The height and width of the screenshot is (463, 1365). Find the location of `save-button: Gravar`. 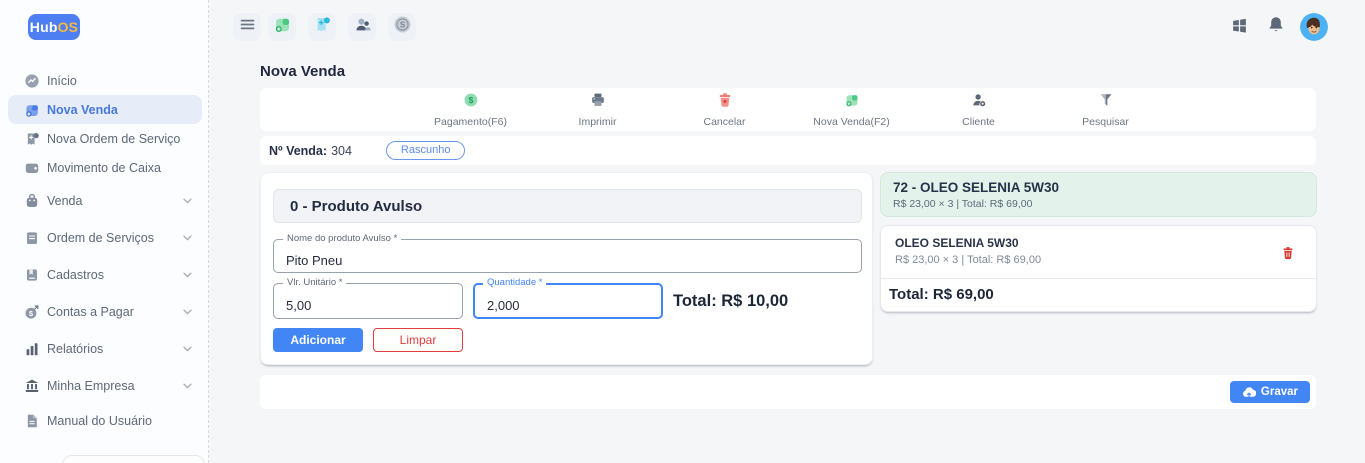

save-button: Gravar is located at coordinates (1269, 392).